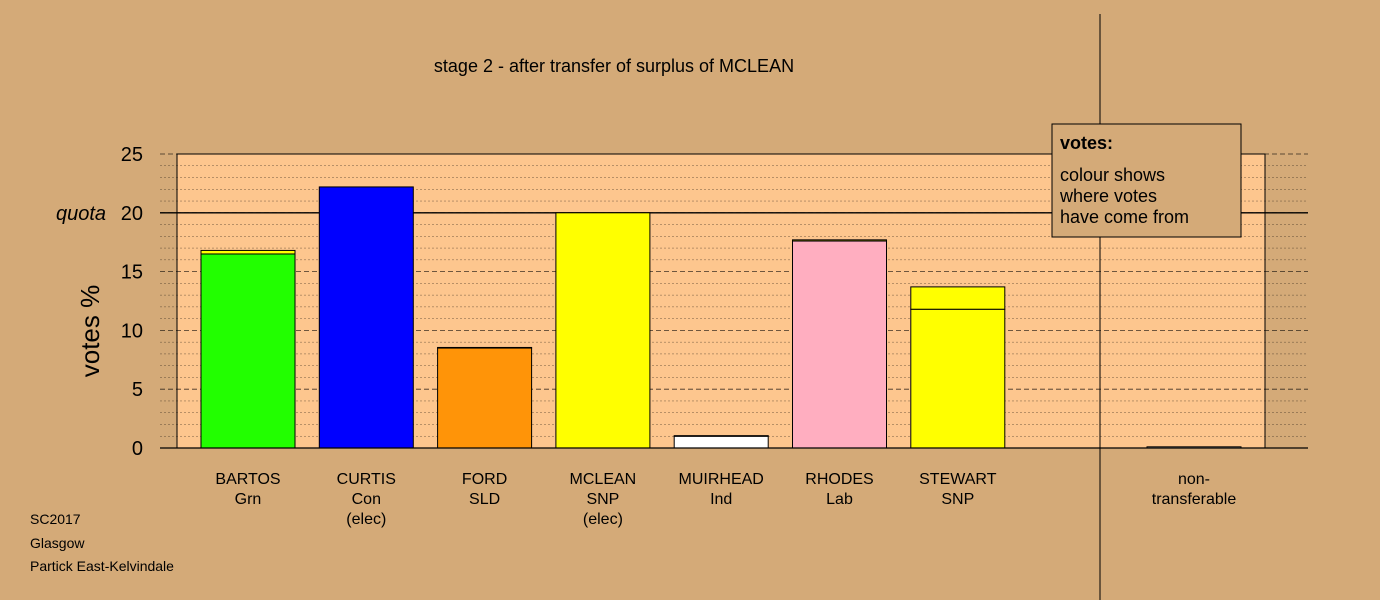 The width and height of the screenshot is (1380, 600). What do you see at coordinates (1112, 175) in the screenshot?
I see `legend-line-1: colour shows` at bounding box center [1112, 175].